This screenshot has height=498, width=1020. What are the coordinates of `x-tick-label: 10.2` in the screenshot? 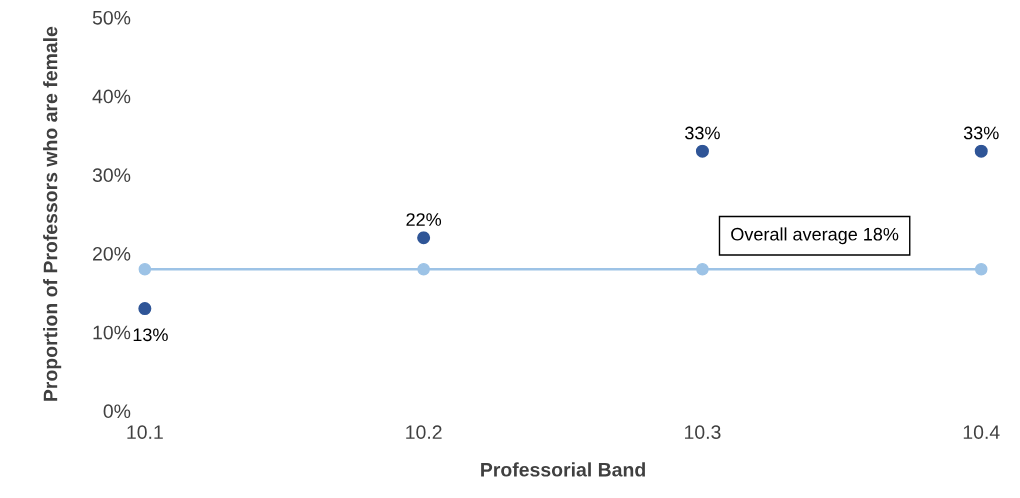 It's located at (424, 432).